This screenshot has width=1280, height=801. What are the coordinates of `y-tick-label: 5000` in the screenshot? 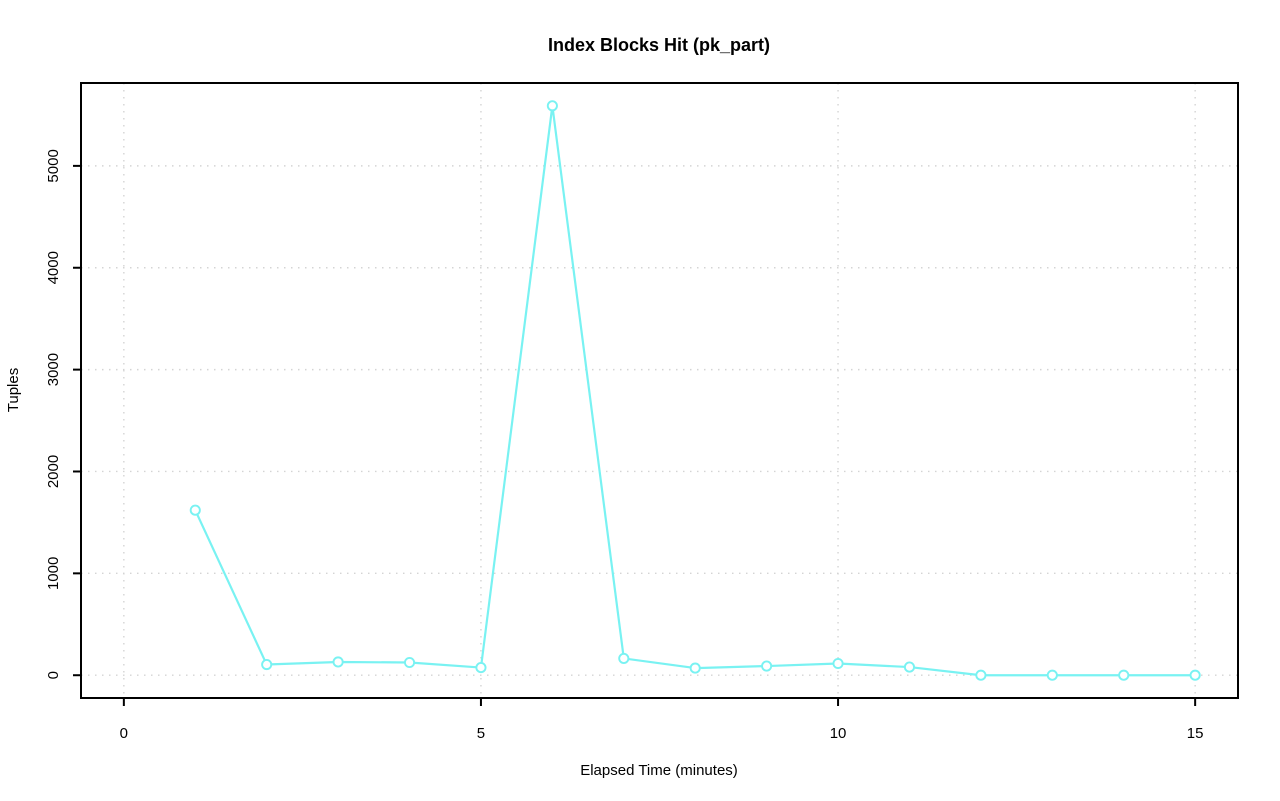 It's located at (53, 165).